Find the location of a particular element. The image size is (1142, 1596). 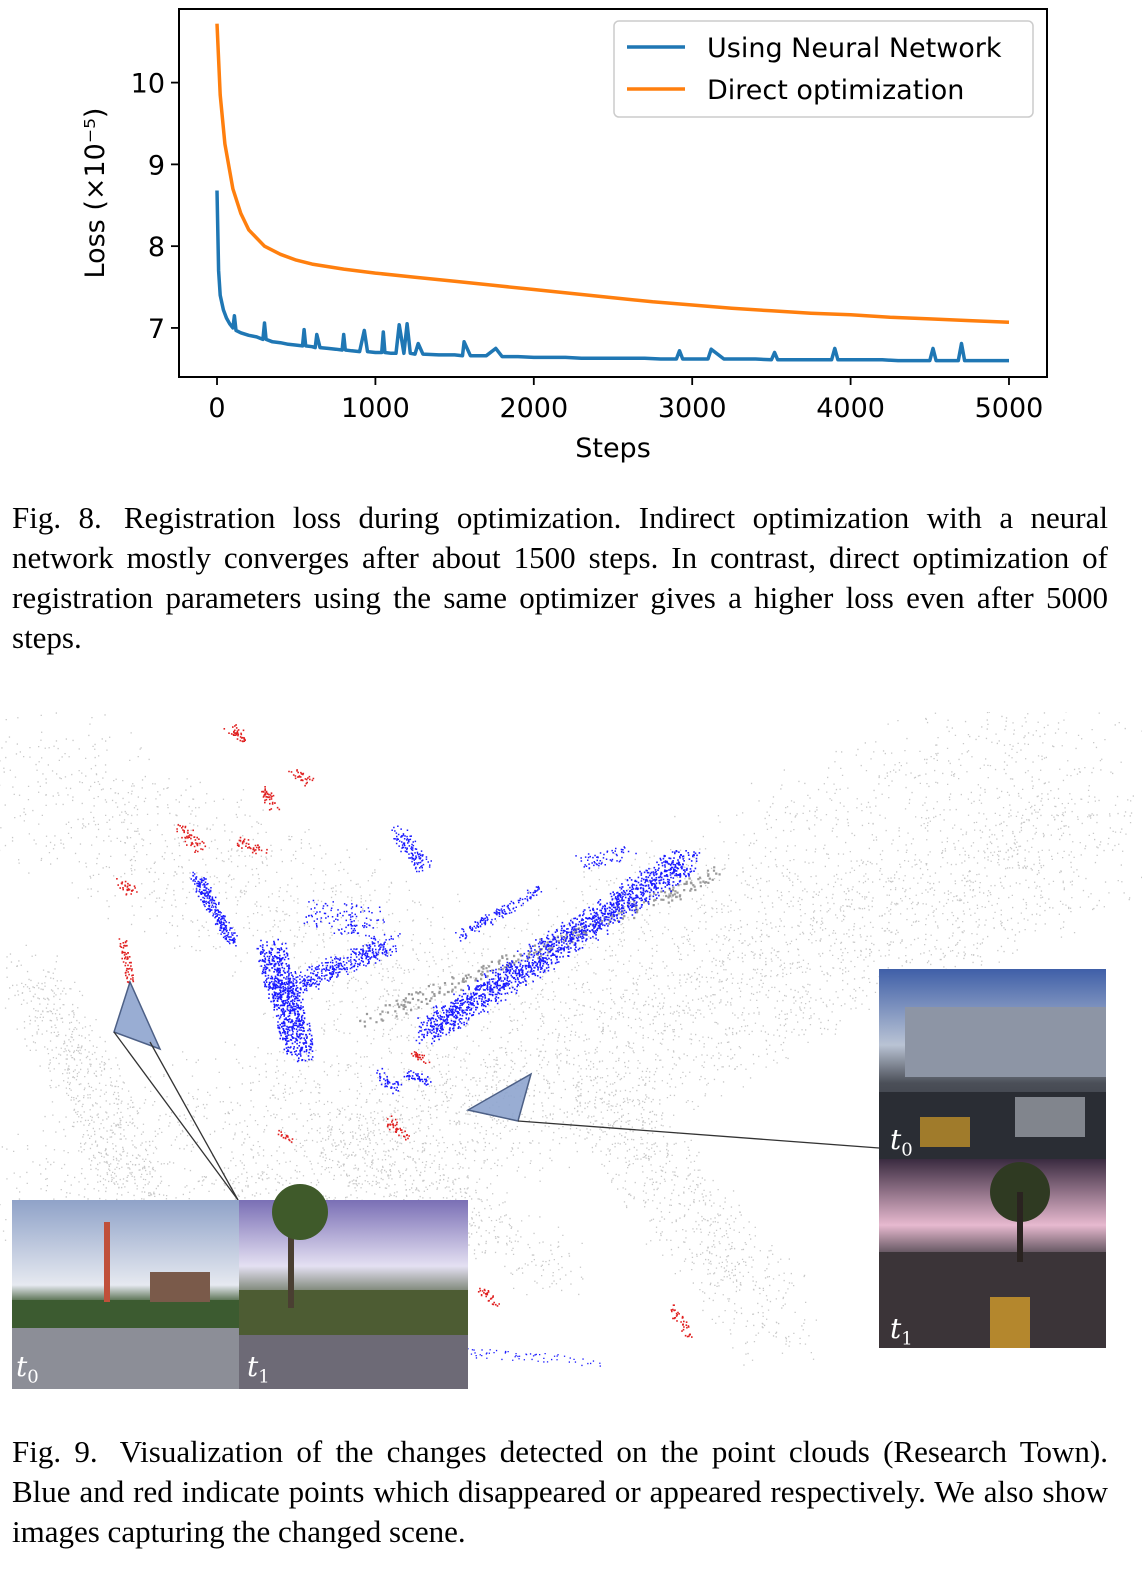

y-tick-label: 9 is located at coordinates (156, 165).